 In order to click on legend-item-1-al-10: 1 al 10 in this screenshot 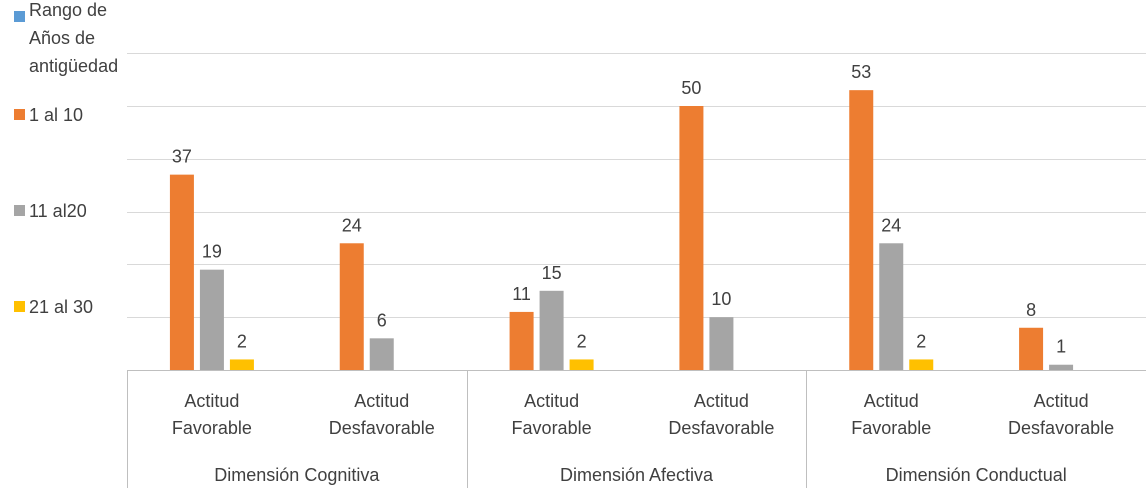, I will do `click(48, 115)`.